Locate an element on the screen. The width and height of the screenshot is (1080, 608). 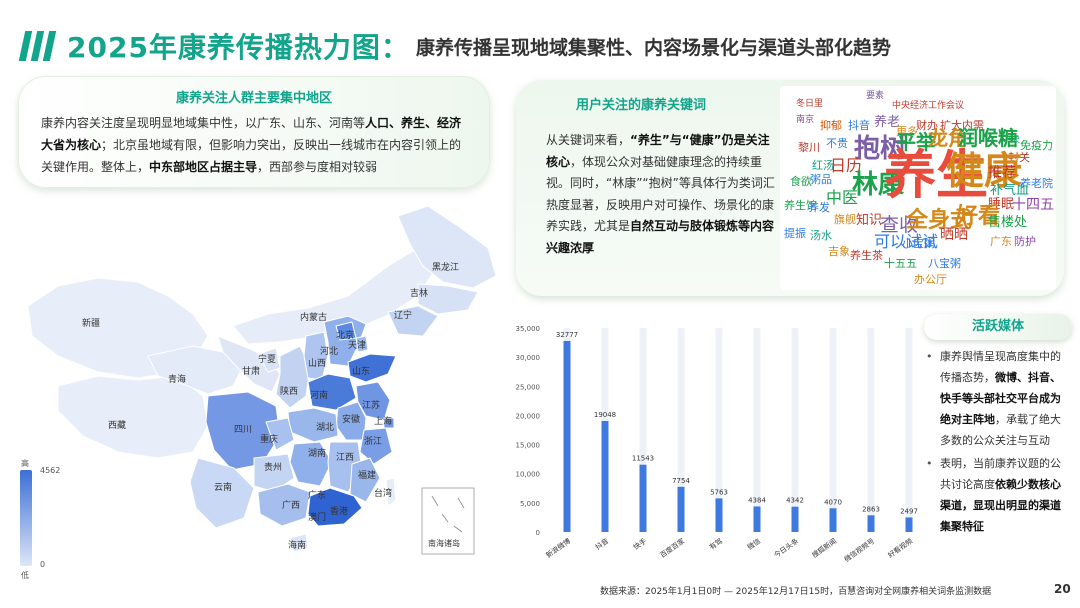
province-henan is located at coordinates (332, 392).